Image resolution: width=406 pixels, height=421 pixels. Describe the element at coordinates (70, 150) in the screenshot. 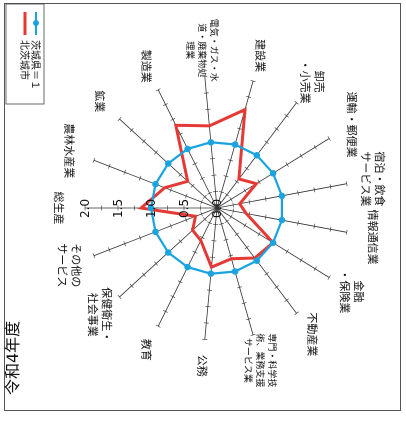

I see `svg-text: 農林水産業` at that location.